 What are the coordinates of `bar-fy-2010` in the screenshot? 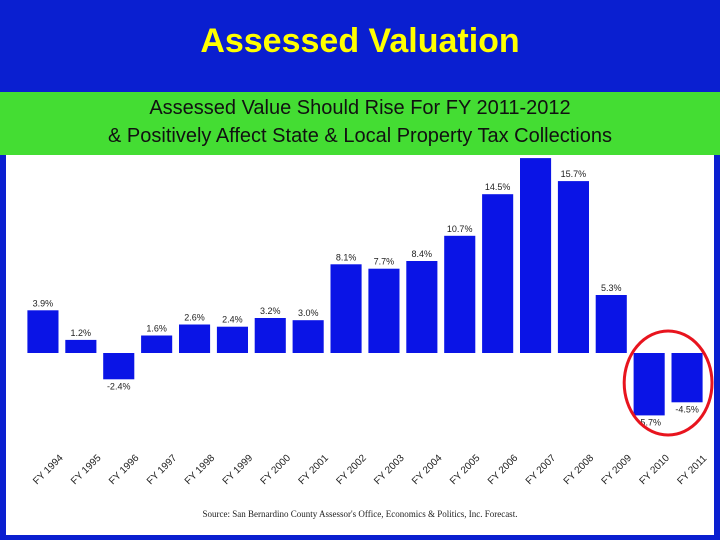 It's located at (649, 384).